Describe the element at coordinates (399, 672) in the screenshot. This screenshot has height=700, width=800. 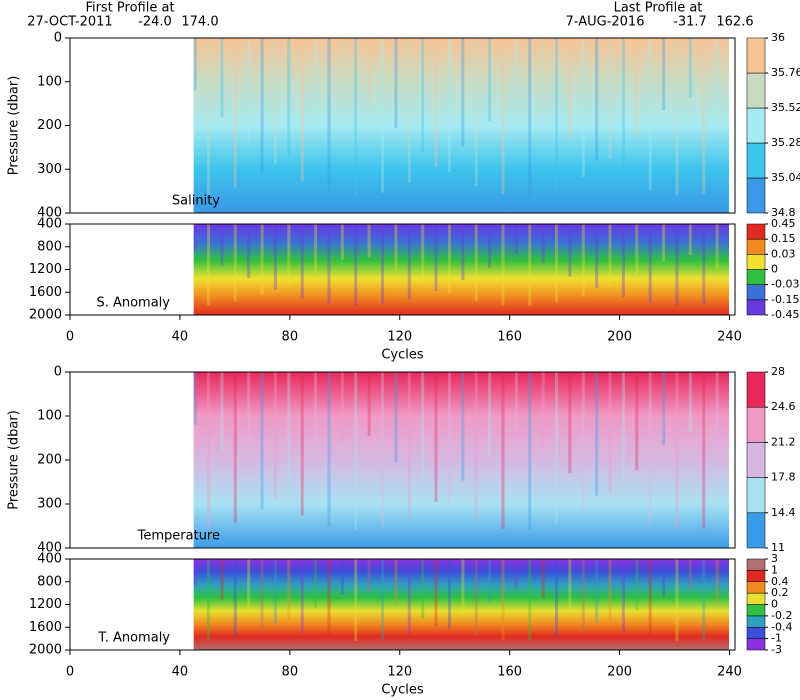
I see `x-tick-label: 120` at that location.